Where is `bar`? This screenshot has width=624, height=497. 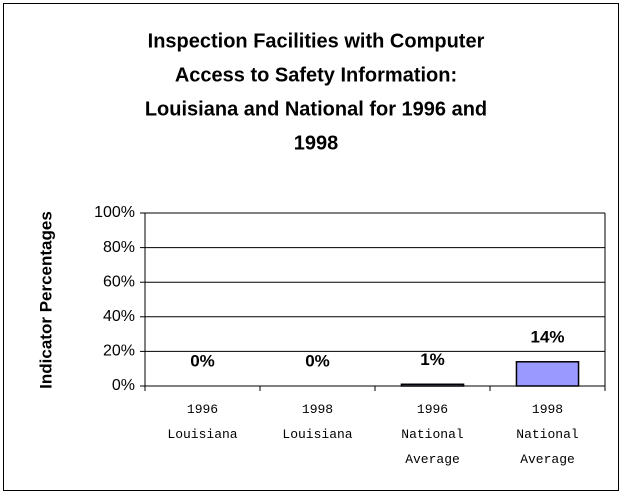
bar is located at coordinates (547, 374).